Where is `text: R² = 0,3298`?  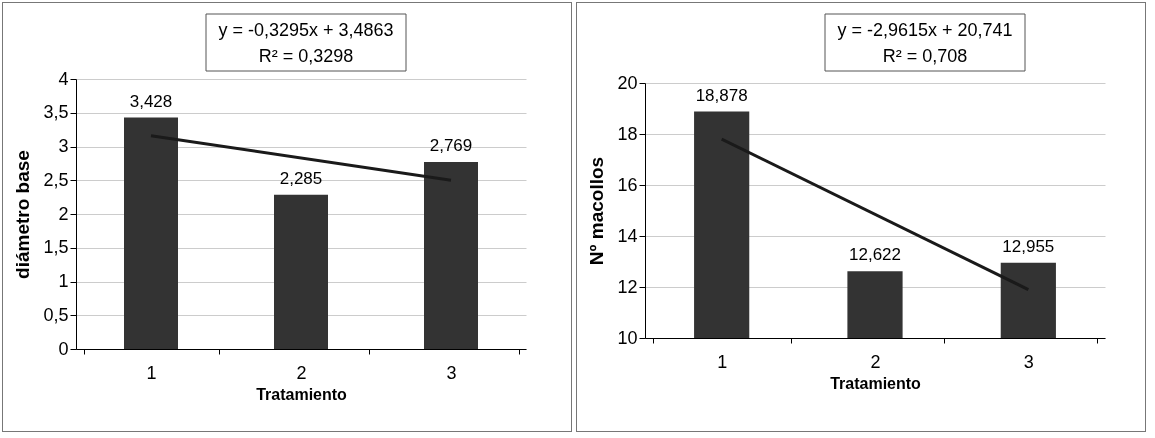 text: R² = 0,3298 is located at coordinates (306, 56).